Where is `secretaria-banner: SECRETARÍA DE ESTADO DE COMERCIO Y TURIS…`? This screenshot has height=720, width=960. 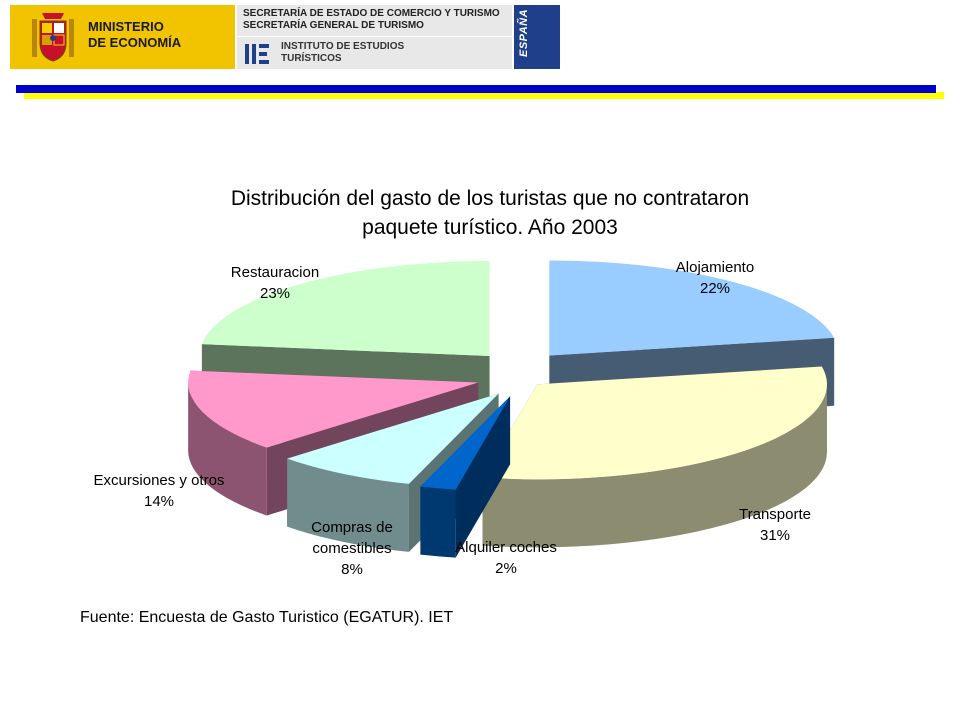
secretaria-banner: SECRETARÍA DE ESTADO DE COMERCIO Y TURIS… is located at coordinates (374, 37).